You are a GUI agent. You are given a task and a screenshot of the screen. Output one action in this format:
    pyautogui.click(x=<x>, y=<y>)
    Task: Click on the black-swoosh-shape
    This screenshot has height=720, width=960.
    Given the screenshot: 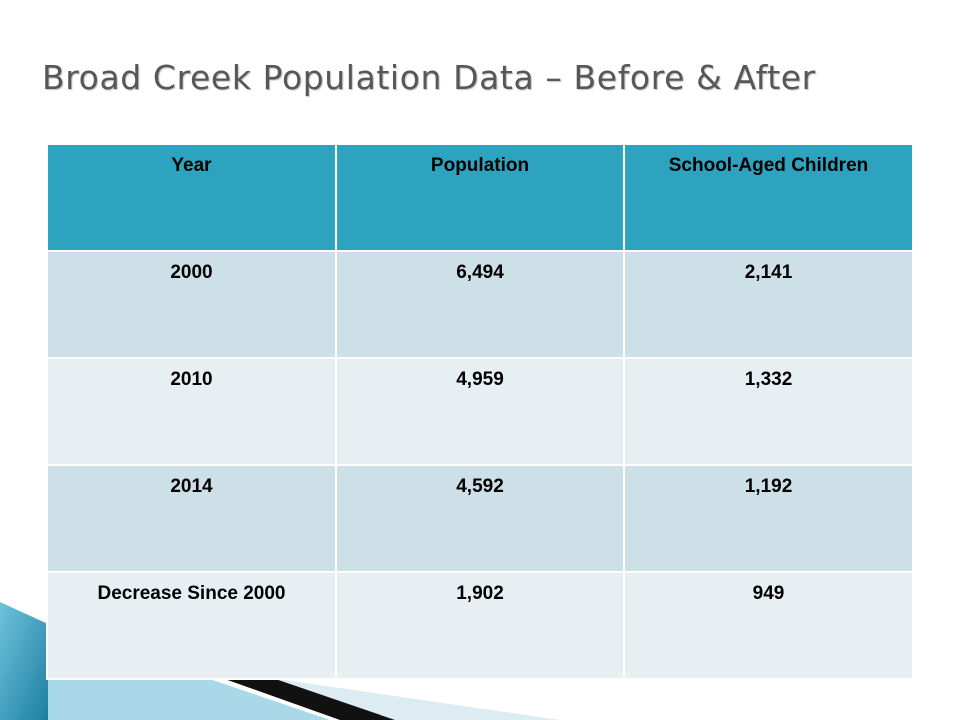 What is the action you would take?
    pyautogui.click(x=300, y=696)
    